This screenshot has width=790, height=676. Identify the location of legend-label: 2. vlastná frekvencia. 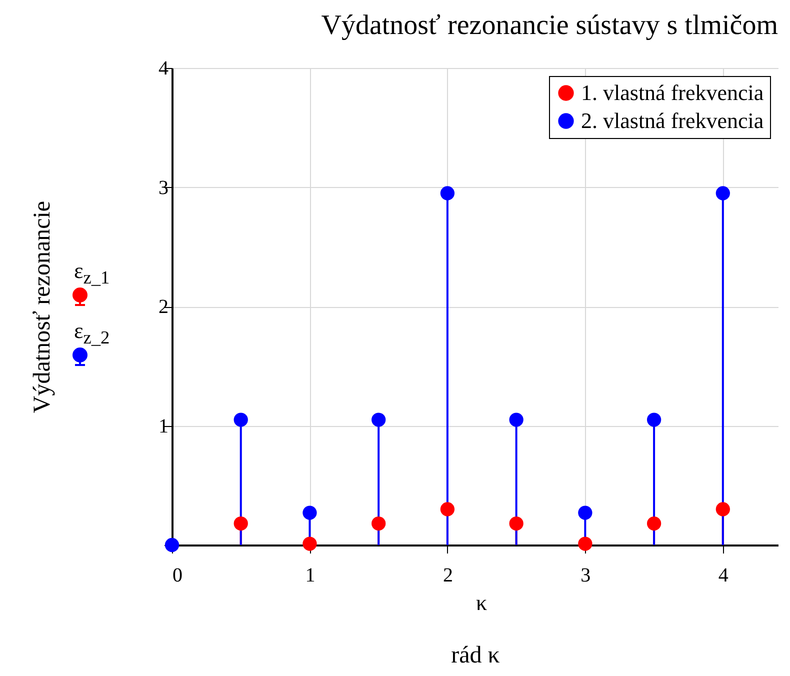
(672, 120).